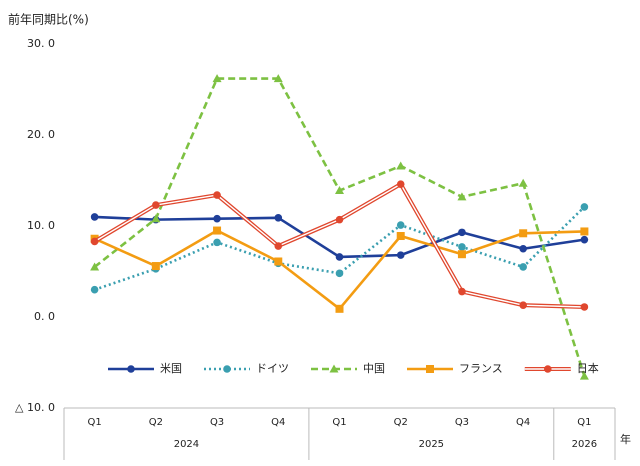 The image size is (640, 466). What do you see at coordinates (186, 444) in the screenshot?
I see `x-group-label: 2024` at bounding box center [186, 444].